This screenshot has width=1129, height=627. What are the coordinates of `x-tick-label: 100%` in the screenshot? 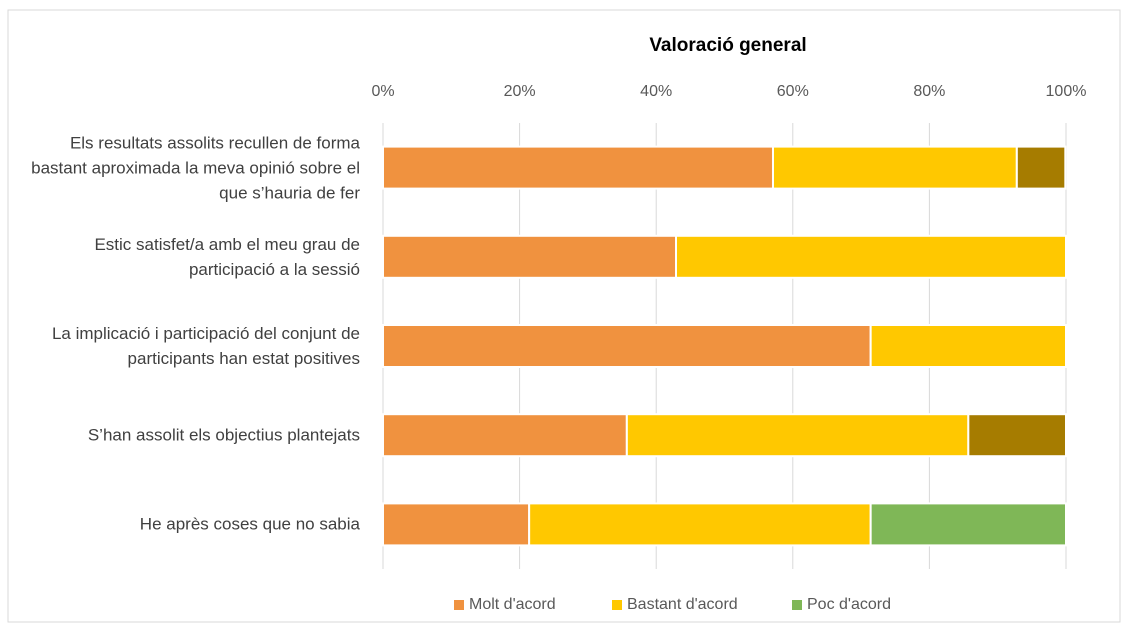 It's located at (1066, 91).